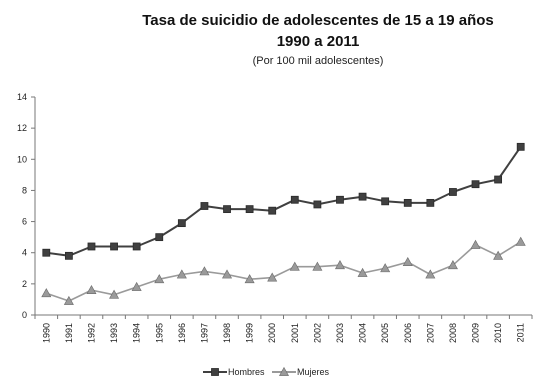  I want to click on y-tick-label: 0, so click(24, 315).